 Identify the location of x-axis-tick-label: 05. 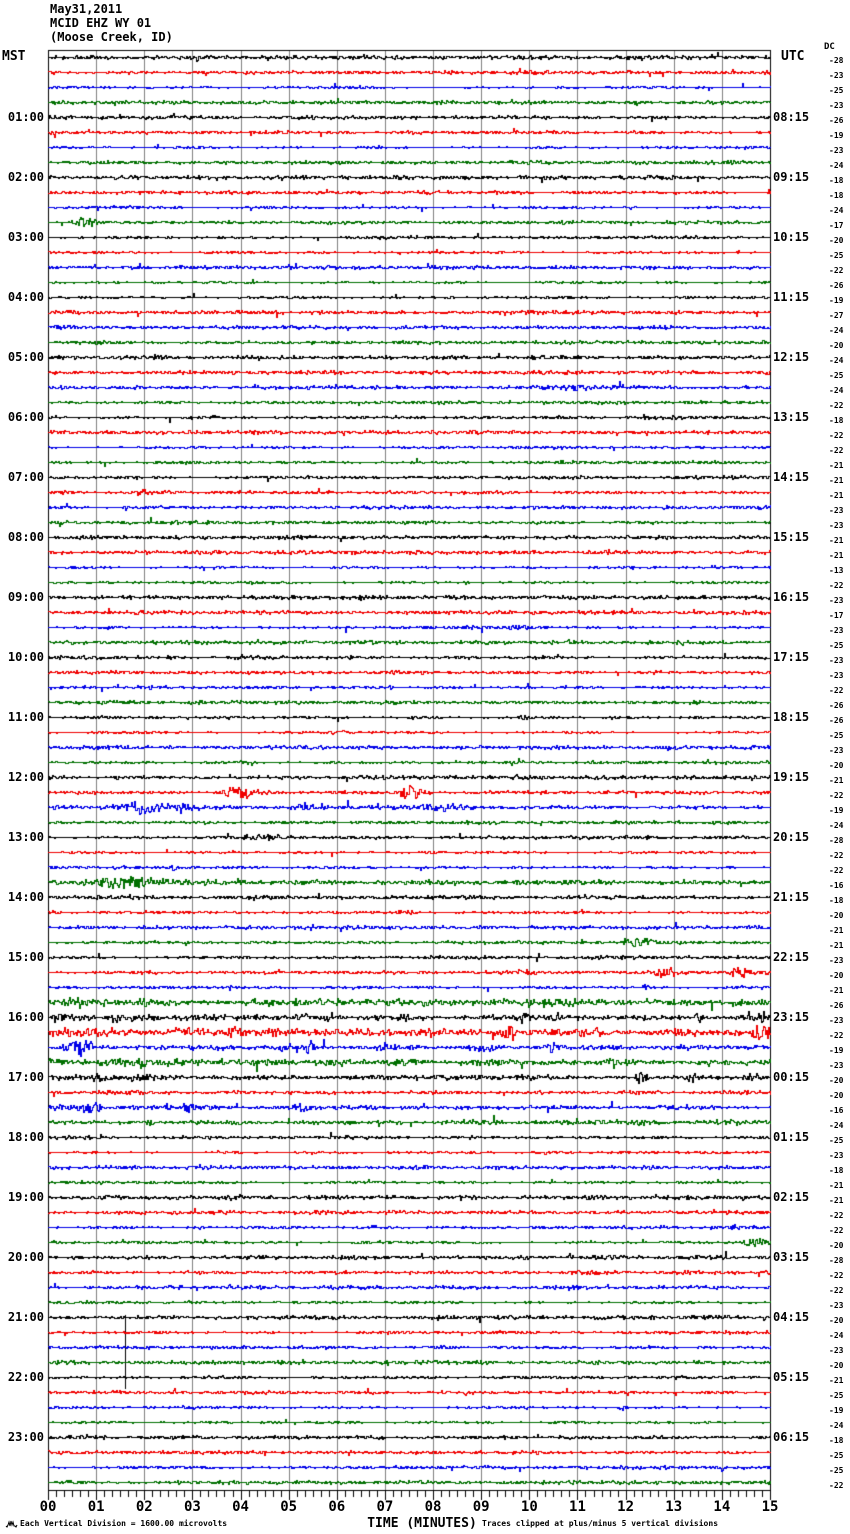
(289, 1507).